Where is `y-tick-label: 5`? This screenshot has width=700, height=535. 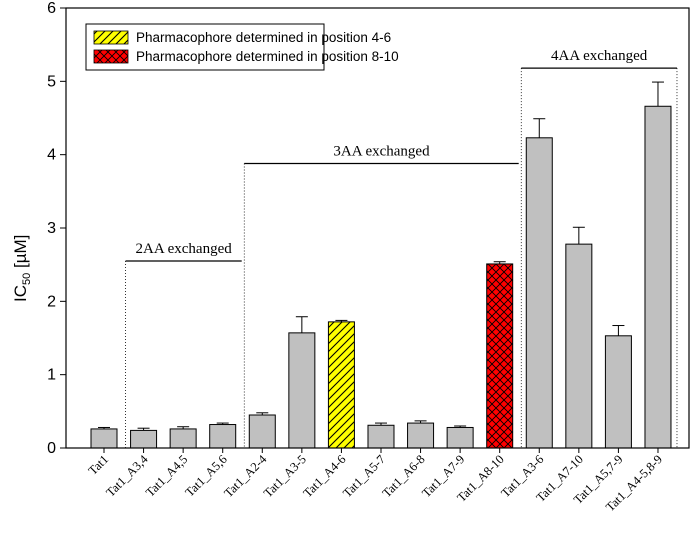 y-tick-label: 5 is located at coordinates (51, 81).